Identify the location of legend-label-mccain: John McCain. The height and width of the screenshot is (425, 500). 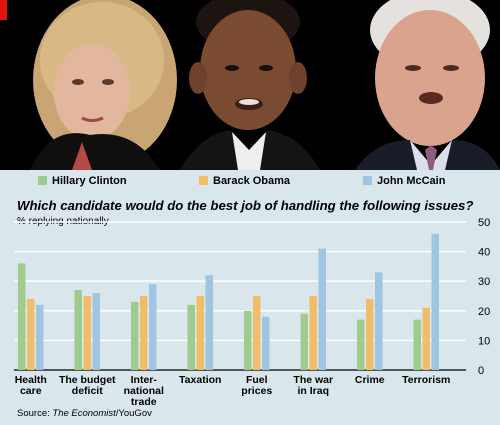
(411, 181).